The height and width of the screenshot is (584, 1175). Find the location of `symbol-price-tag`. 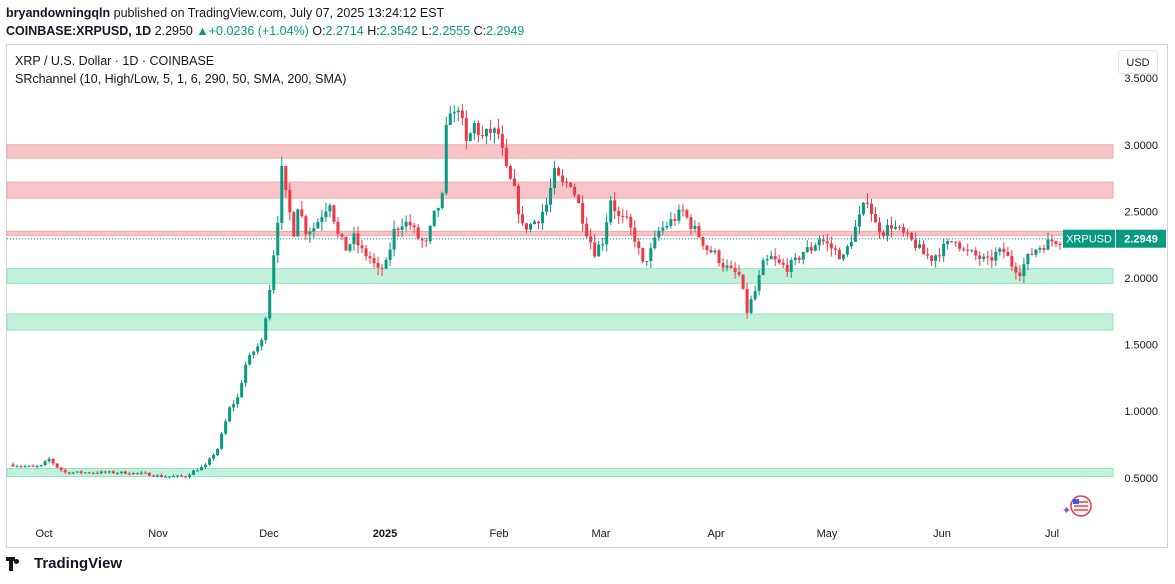

symbol-price-tag is located at coordinates (1089, 238).